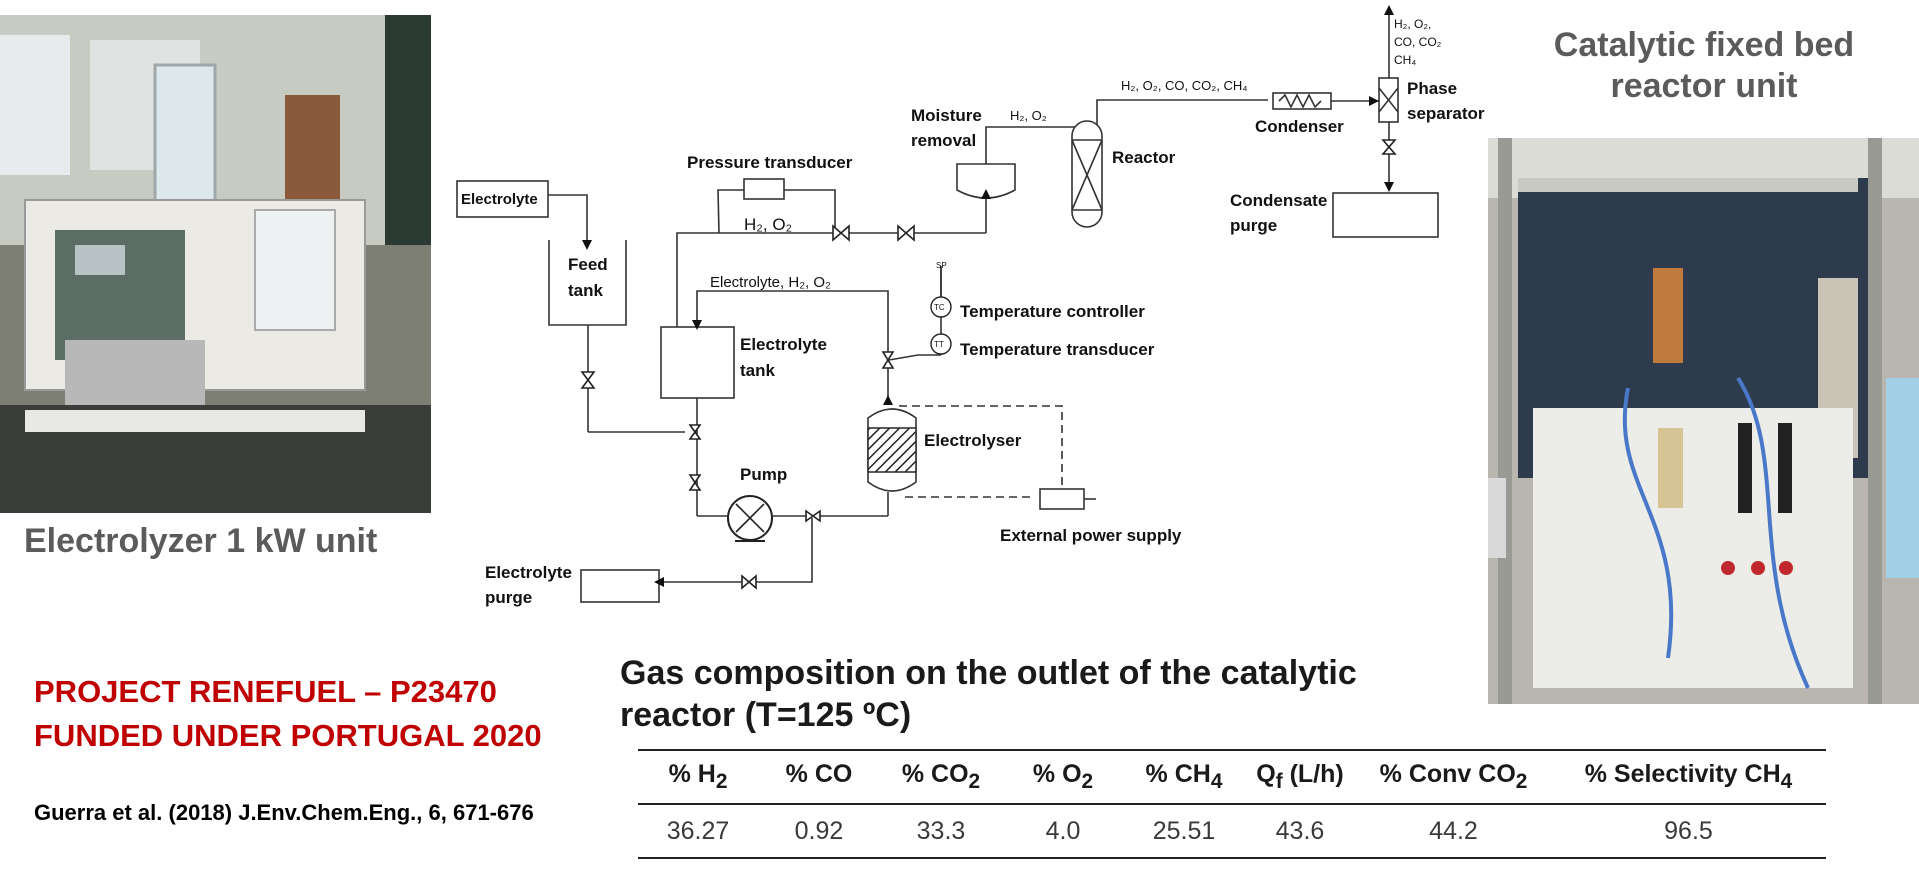  What do you see at coordinates (1405, 60) in the screenshot?
I see `top-gas-label-3: CH₄` at bounding box center [1405, 60].